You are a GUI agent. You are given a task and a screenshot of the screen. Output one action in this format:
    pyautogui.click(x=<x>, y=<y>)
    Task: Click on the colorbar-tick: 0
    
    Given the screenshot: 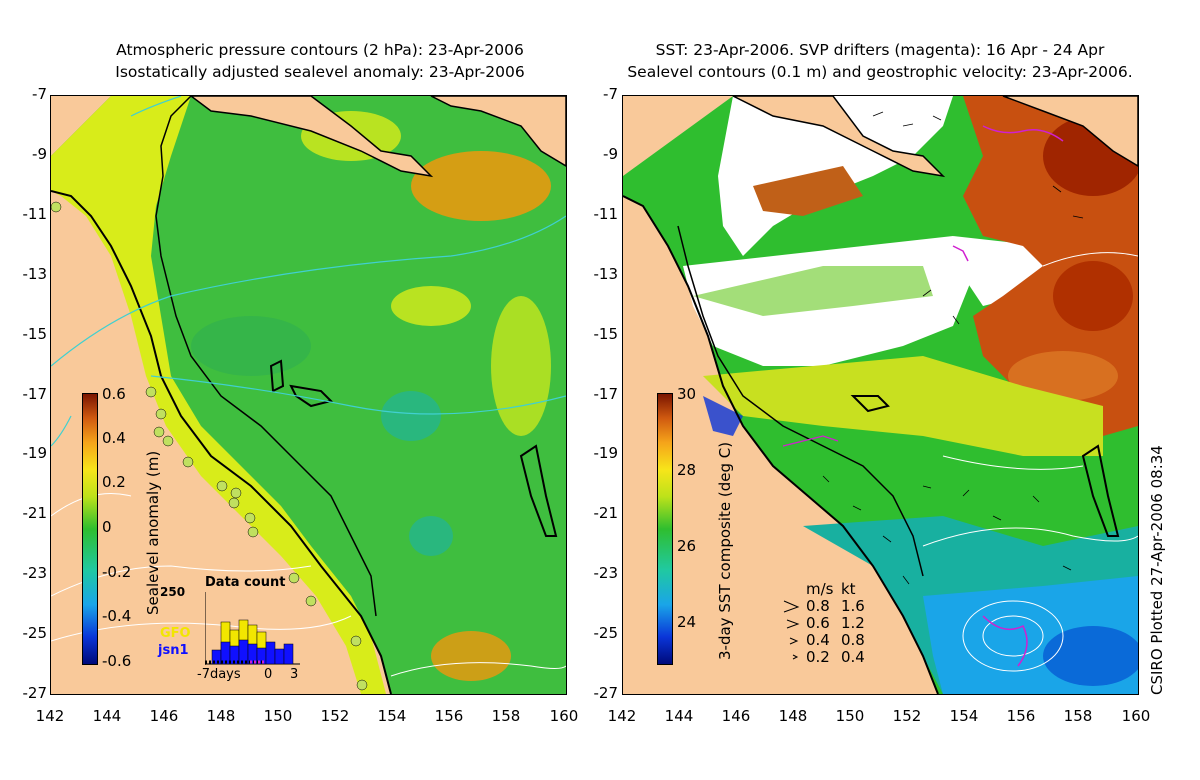 What is the action you would take?
    pyautogui.click(x=107, y=527)
    